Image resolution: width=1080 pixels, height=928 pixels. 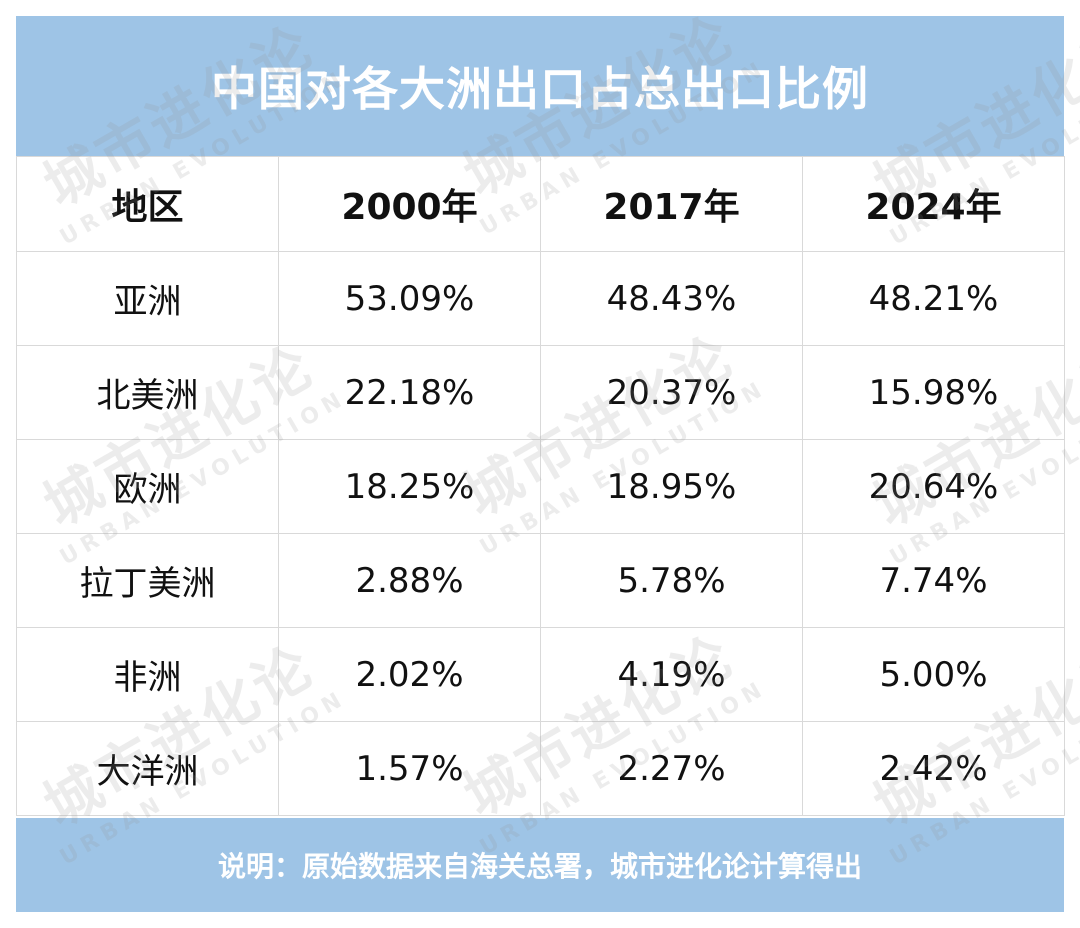 What do you see at coordinates (933, 204) in the screenshot?
I see `header-cell-2024: 2024年` at bounding box center [933, 204].